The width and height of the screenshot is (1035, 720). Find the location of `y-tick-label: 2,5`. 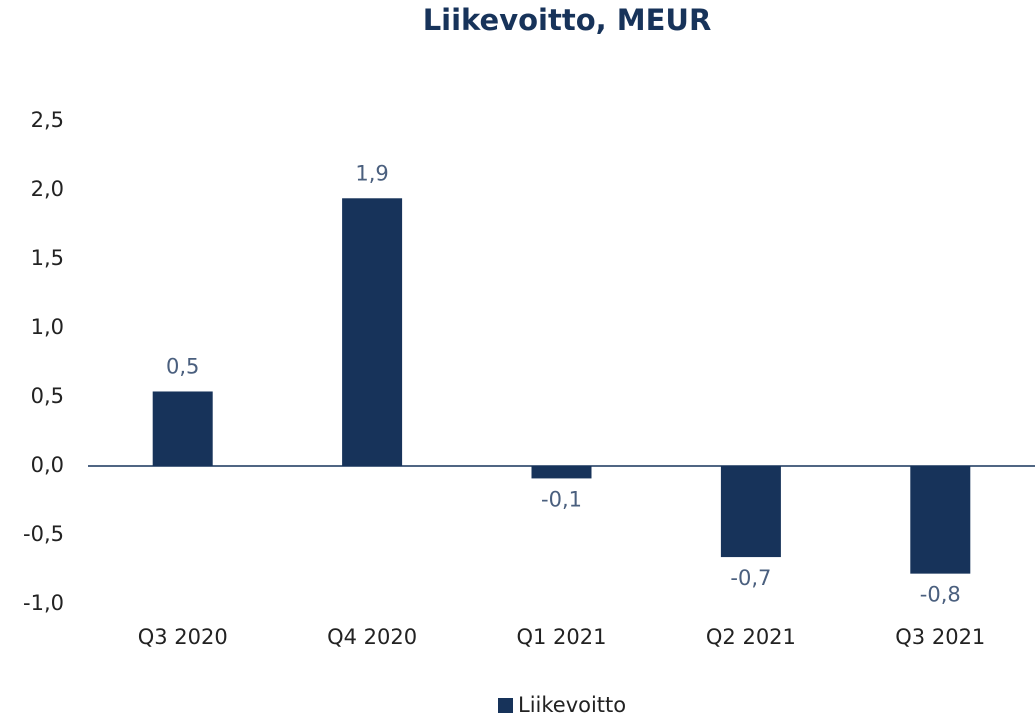

y-tick-label: 2,5 is located at coordinates (47, 120).